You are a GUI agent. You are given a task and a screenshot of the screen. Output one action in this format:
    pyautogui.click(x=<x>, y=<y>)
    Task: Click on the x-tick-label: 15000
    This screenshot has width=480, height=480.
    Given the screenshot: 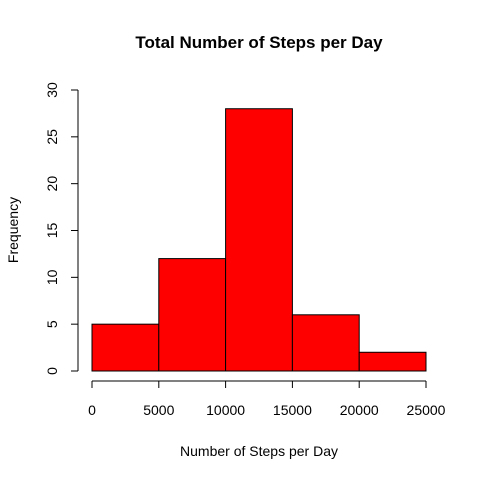 What is the action you would take?
    pyautogui.click(x=292, y=410)
    